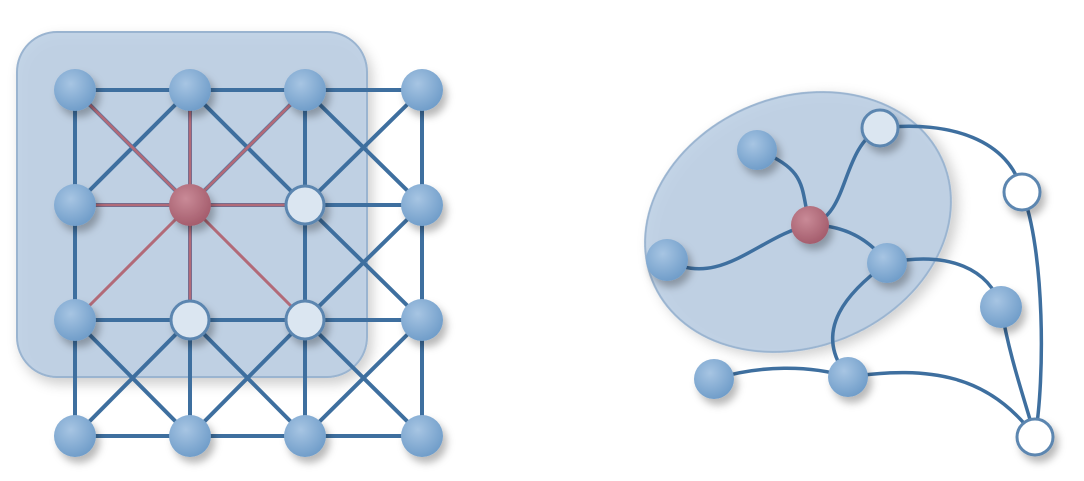  Describe the element at coordinates (810, 225) in the screenshot. I see `graph-center-node` at that location.